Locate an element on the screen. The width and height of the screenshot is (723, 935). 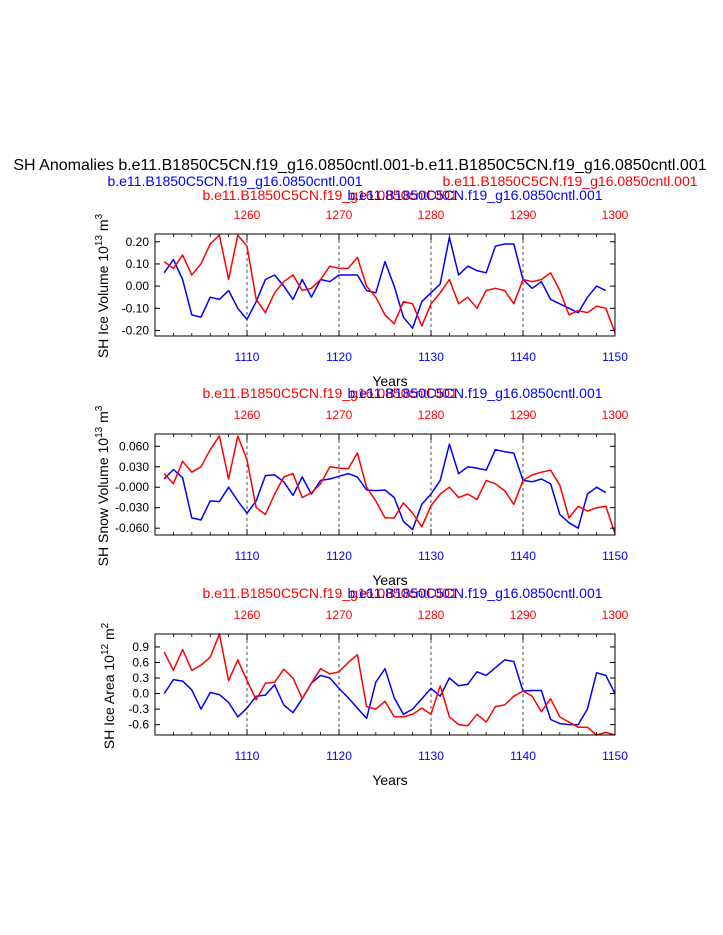
y-tick-label: 0.0 is located at coordinates (140, 694).